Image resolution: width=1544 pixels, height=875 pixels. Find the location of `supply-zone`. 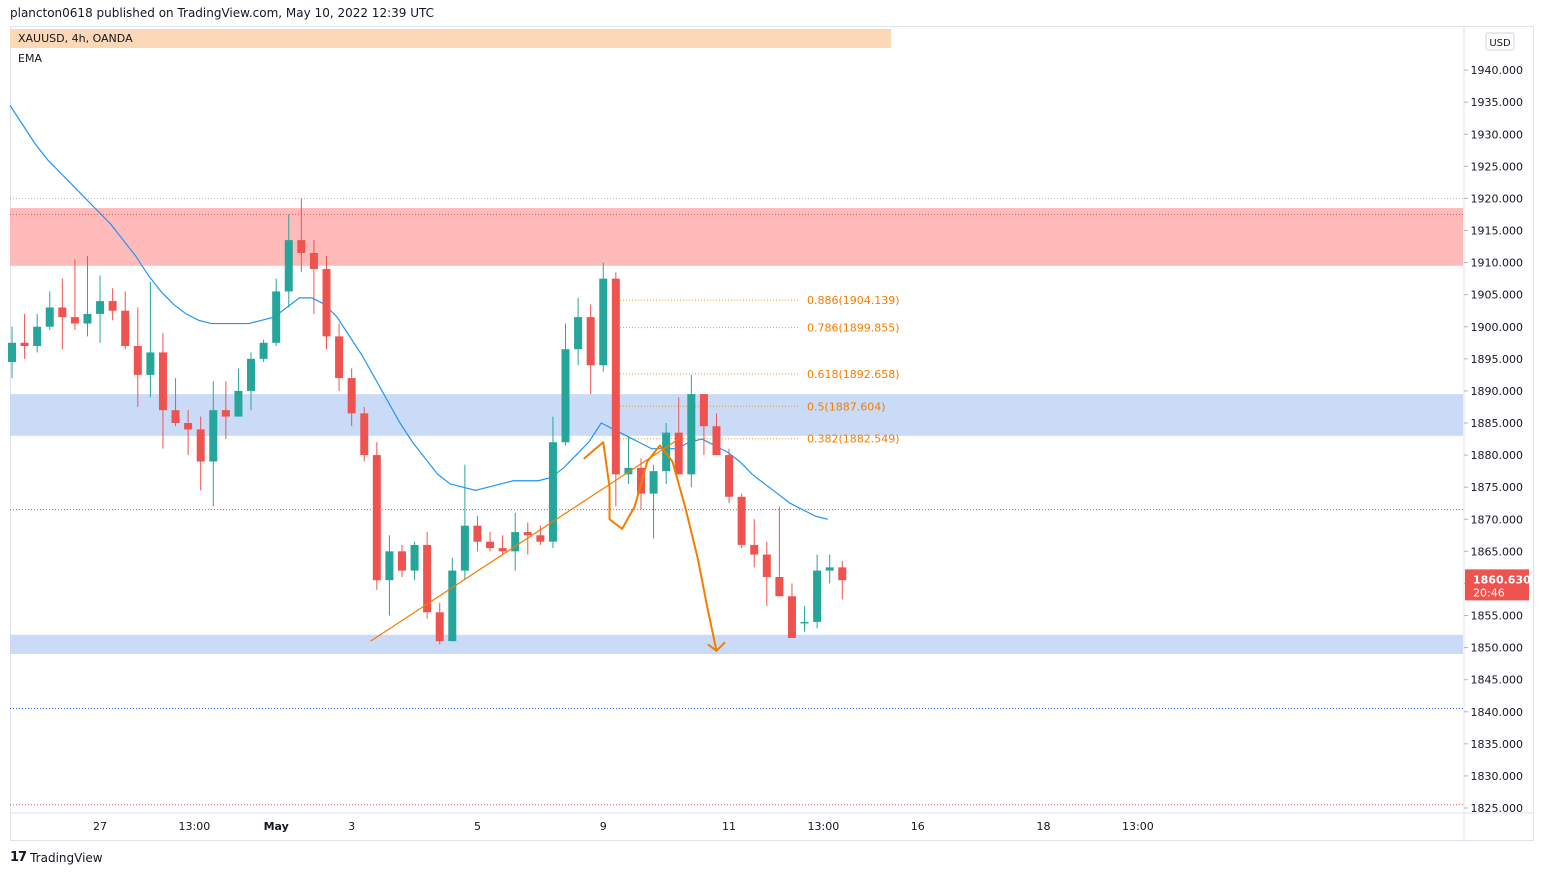

supply-zone is located at coordinates (736, 237).